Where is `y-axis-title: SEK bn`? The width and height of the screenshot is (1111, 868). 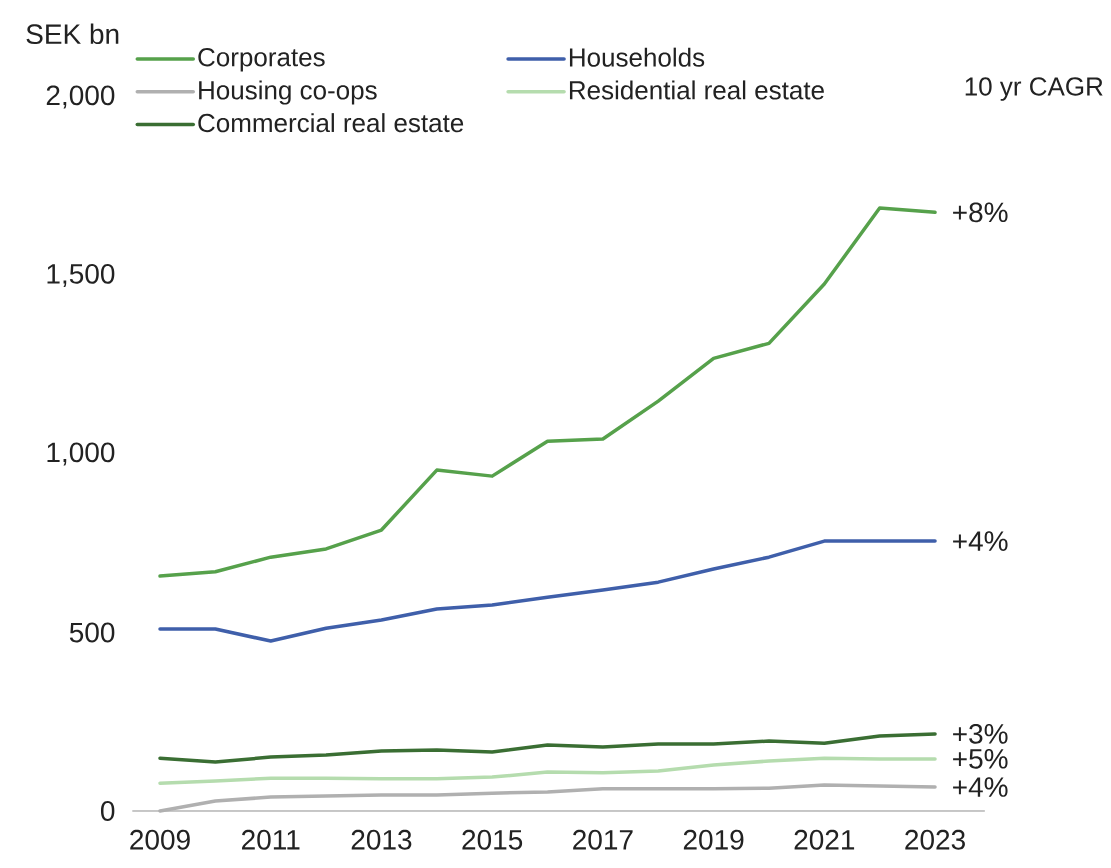 y-axis-title: SEK bn is located at coordinates (72, 34).